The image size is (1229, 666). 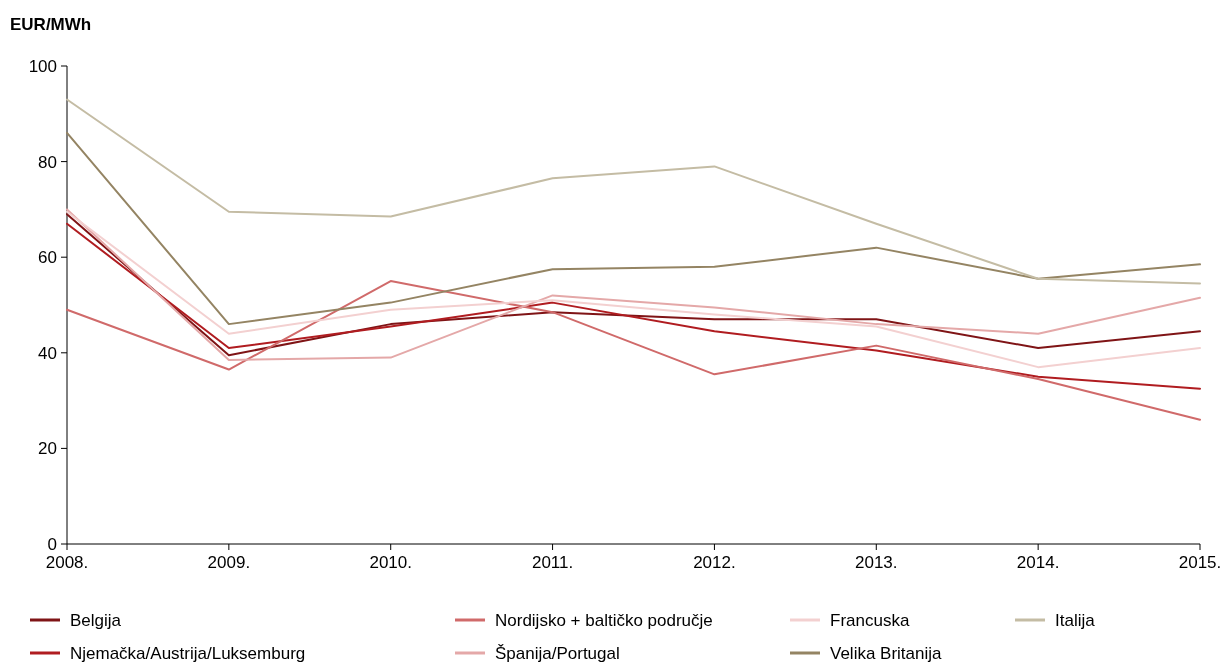 I want to click on x-tick-label: 2009., so click(x=229, y=562).